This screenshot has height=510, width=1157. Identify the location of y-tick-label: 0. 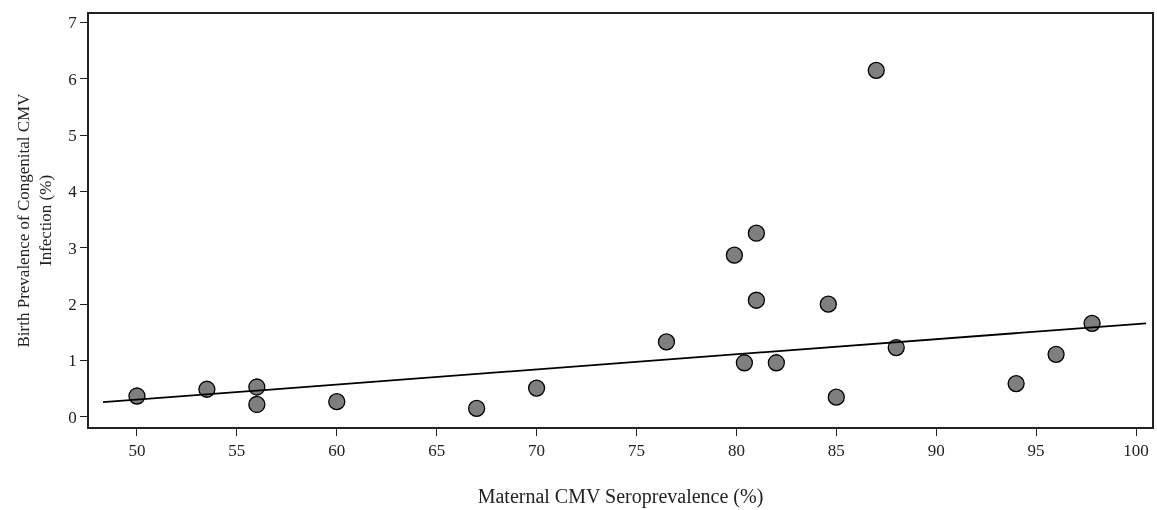
(72, 417).